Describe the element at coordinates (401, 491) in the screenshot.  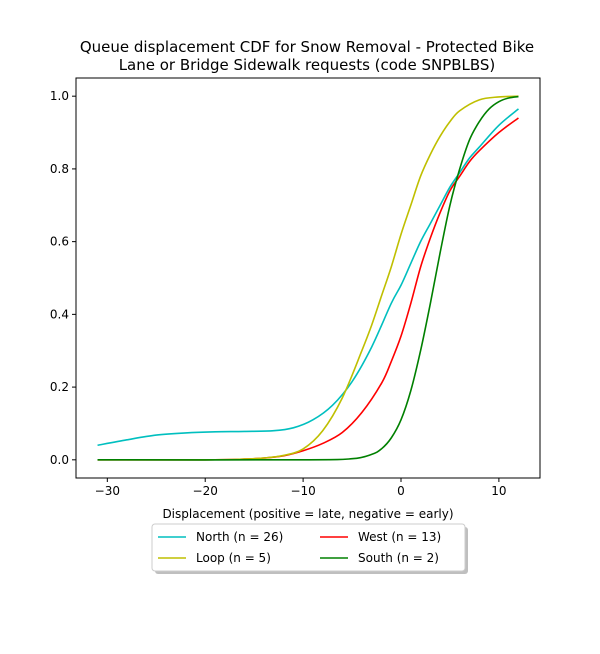
I see `x-tick-label: 0` at that location.